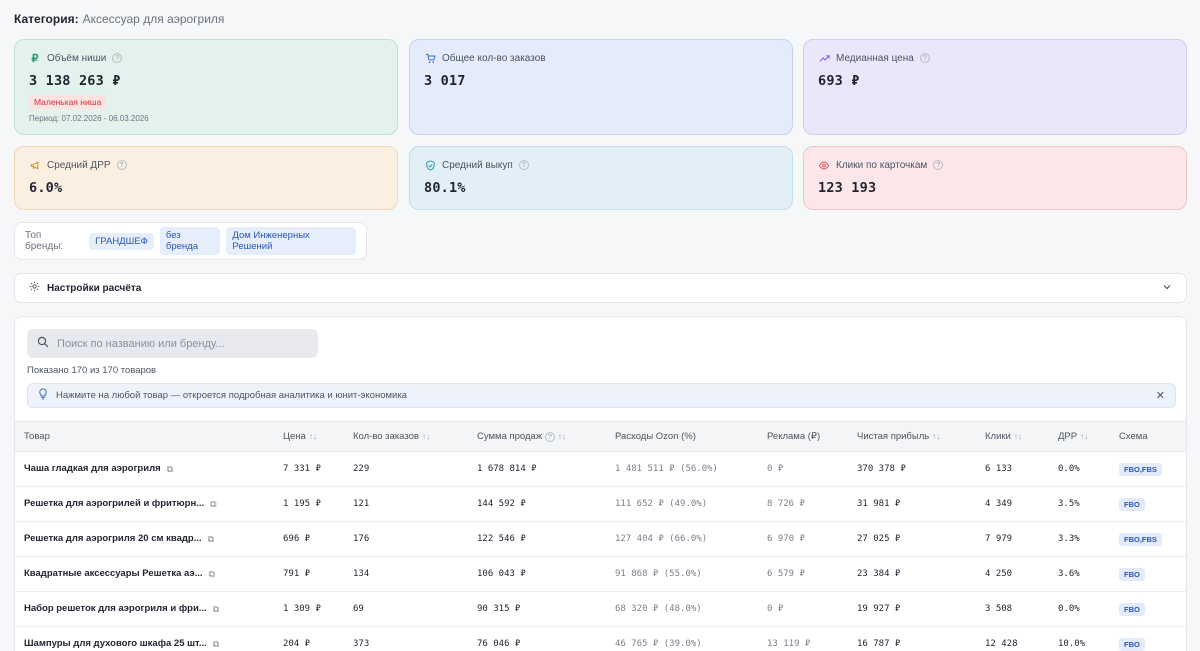 This screenshot has width=1200, height=651. I want to click on cell-profit: 16 787 ₽, so click(912, 638).